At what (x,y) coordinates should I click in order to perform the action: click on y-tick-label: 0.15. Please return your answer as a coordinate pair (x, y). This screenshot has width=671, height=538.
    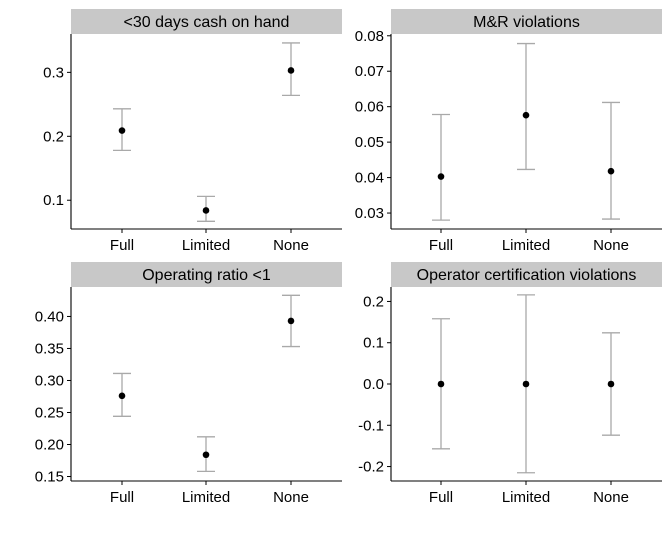
    Looking at the image, I should click on (49, 477).